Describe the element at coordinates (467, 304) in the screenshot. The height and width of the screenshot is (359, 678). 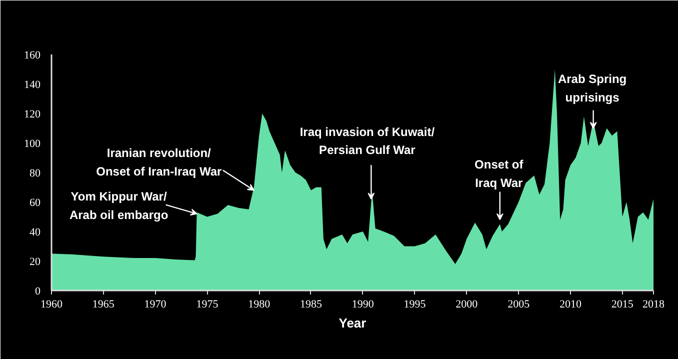
I see `x-tick-label: 2000` at that location.